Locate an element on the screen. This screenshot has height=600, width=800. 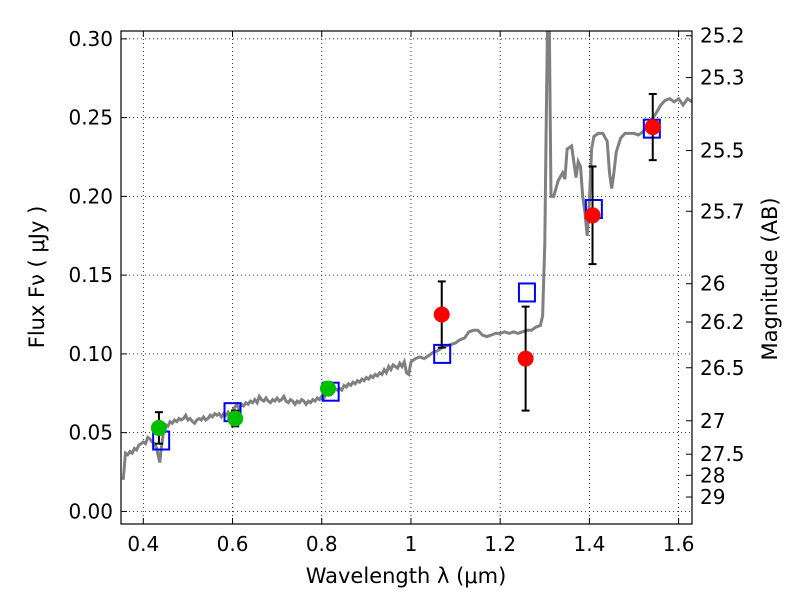
magnitude-tick-label: 27 is located at coordinates (712, 421).